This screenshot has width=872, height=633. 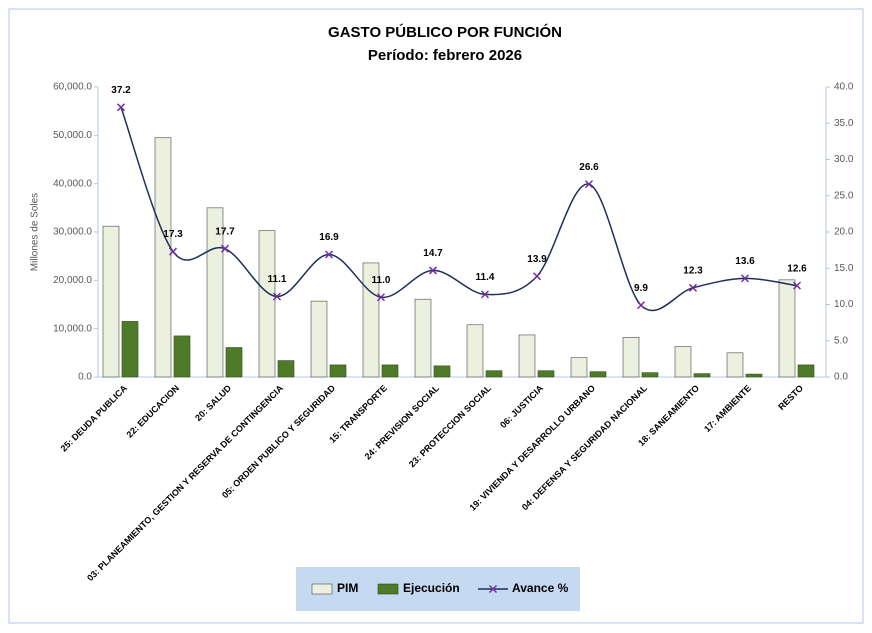 I want to click on chart-title: GASTO PÚBLICO POR FUNCIÓN, so click(x=445, y=32).